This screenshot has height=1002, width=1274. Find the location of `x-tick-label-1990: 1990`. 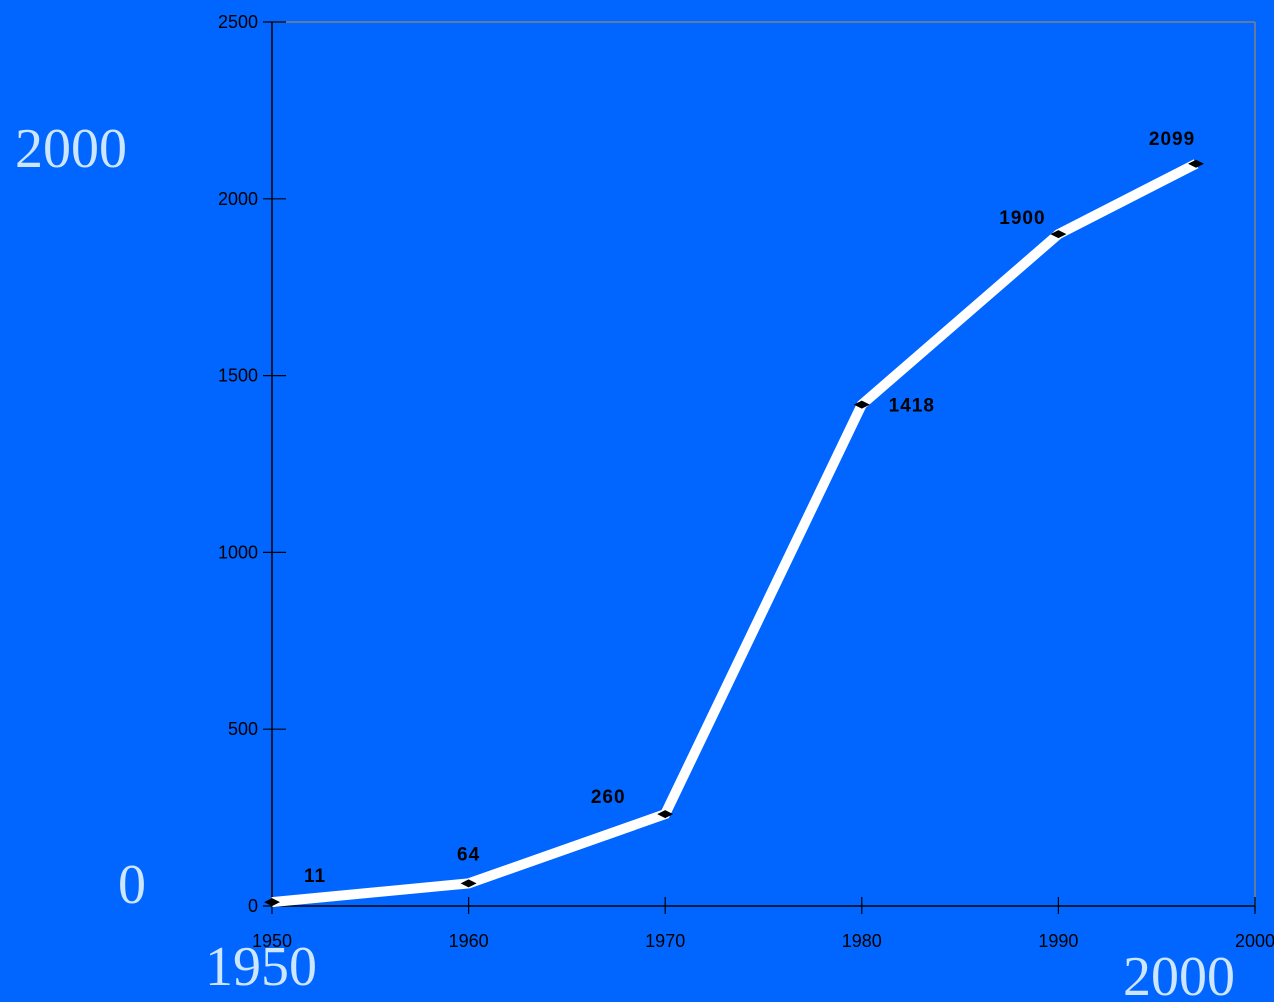

x-tick-label-1990: 1990 is located at coordinates (1058, 941).